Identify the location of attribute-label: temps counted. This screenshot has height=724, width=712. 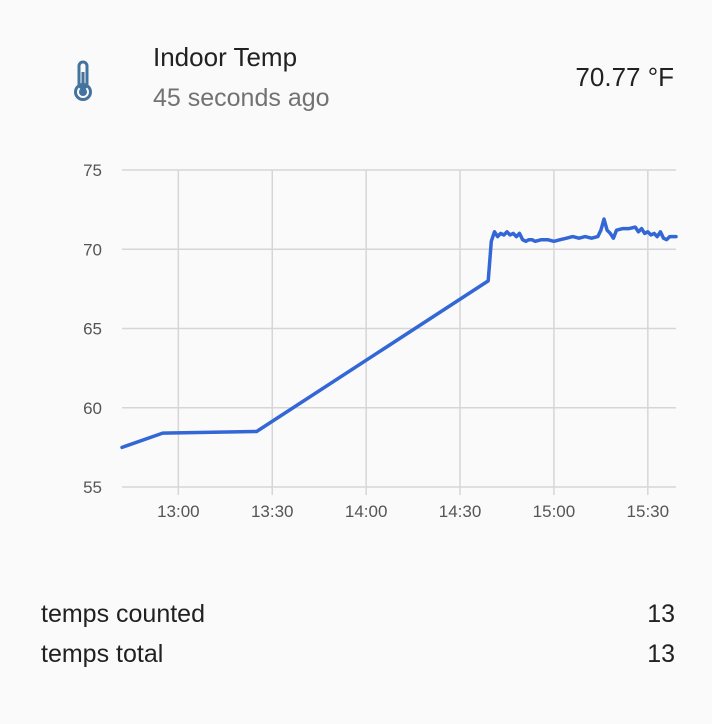
(123, 614).